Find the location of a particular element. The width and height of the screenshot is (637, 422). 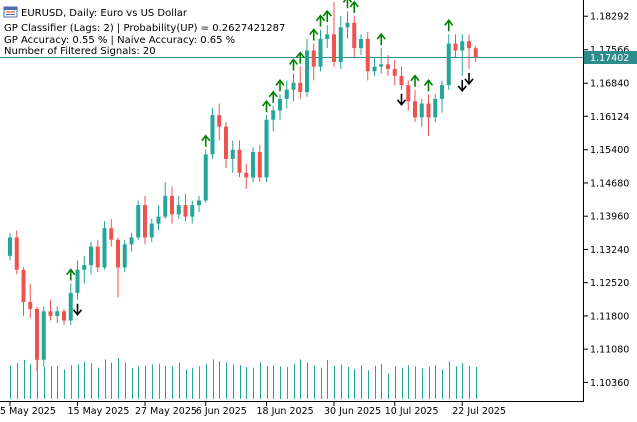

current-price-label: 1.17402 is located at coordinates (609, 58).